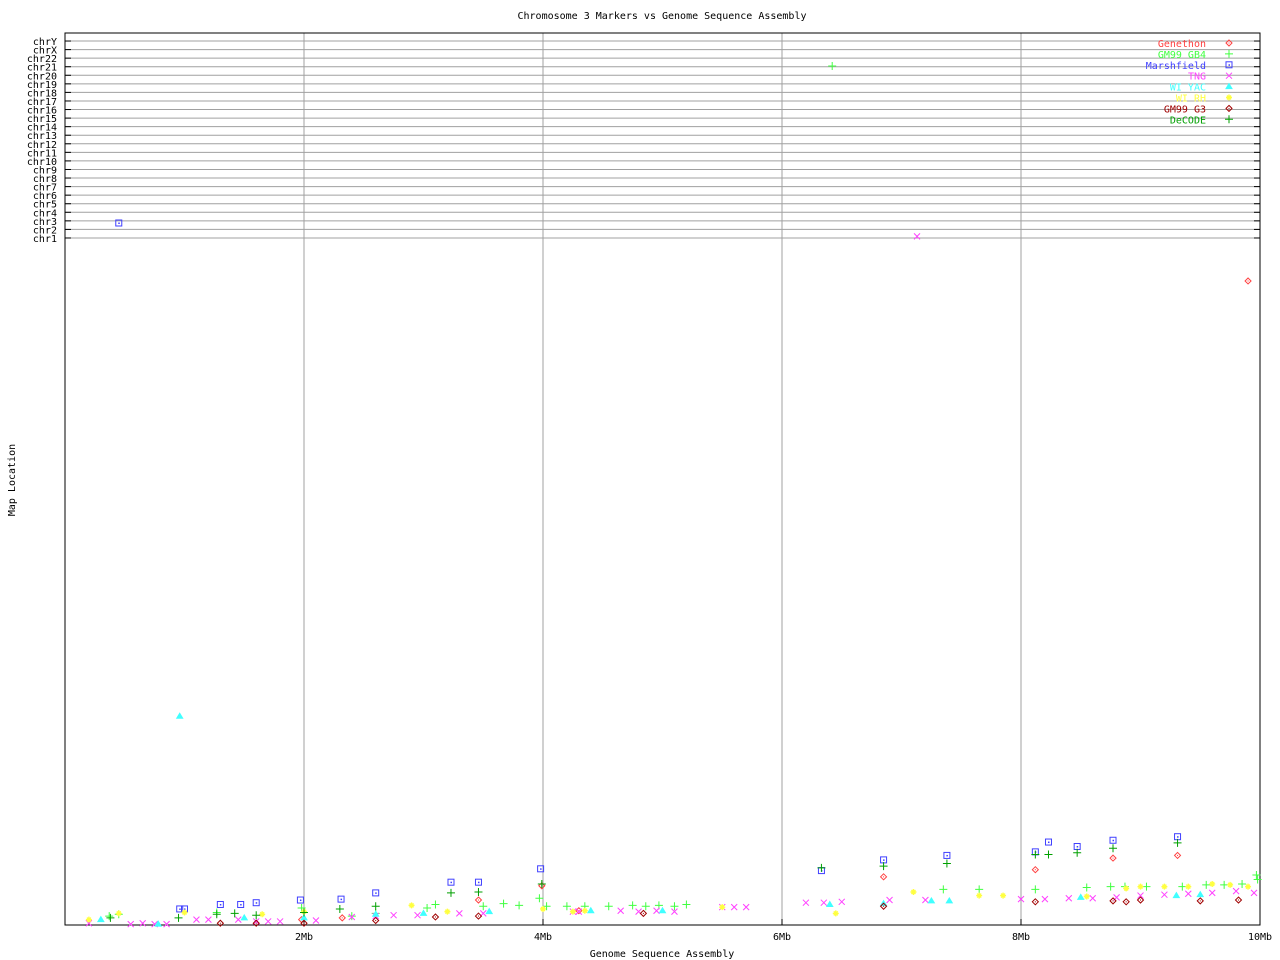  What do you see at coordinates (668, 901) in the screenshot?
I see `series-wi-rh` at bounding box center [668, 901].